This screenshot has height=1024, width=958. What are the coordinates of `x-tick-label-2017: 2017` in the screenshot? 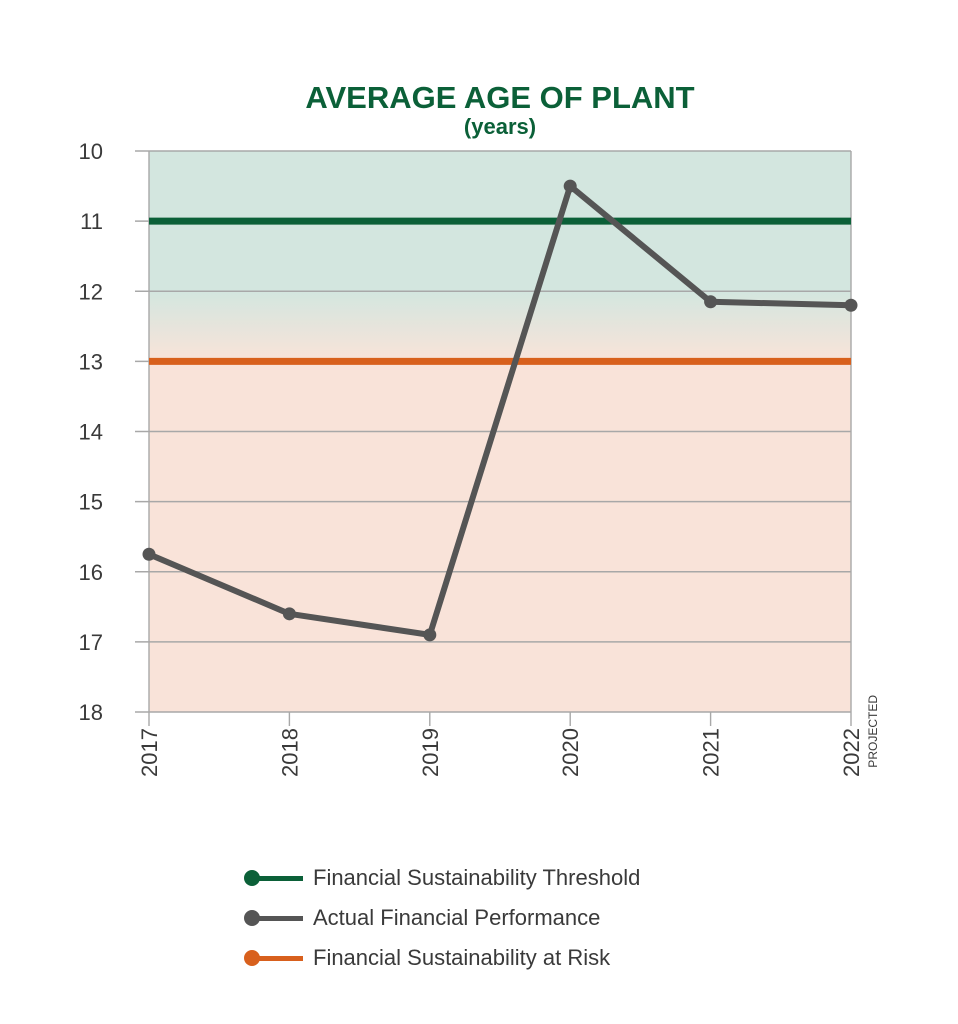 It's located at (149, 752).